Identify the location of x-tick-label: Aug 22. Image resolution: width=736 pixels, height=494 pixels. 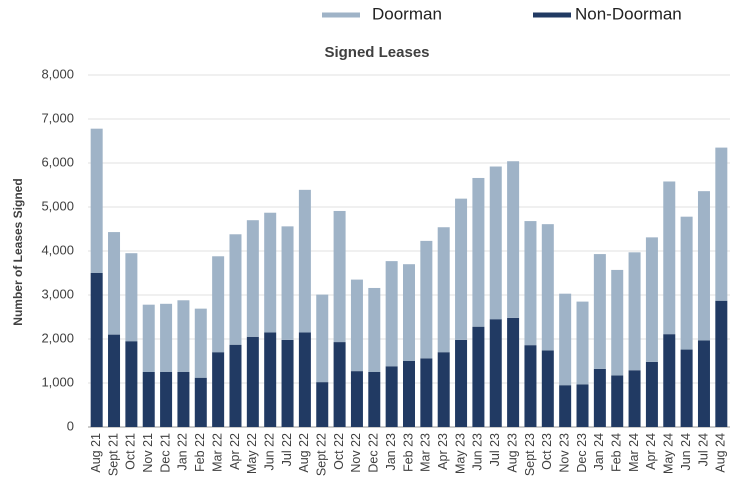
(304, 453).